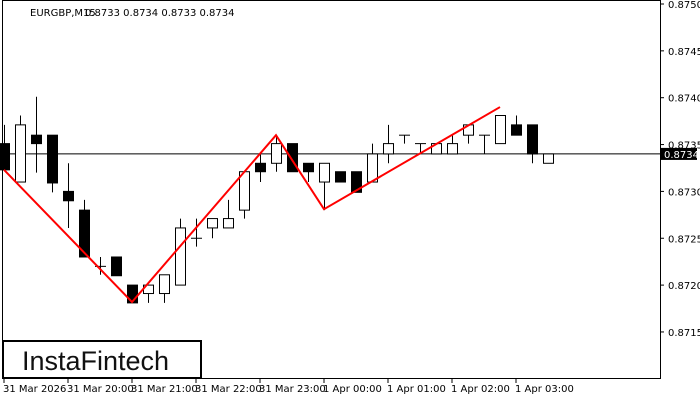  What do you see at coordinates (95, 361) in the screenshot?
I see `logo-text: InstaFintech` at bounding box center [95, 361].